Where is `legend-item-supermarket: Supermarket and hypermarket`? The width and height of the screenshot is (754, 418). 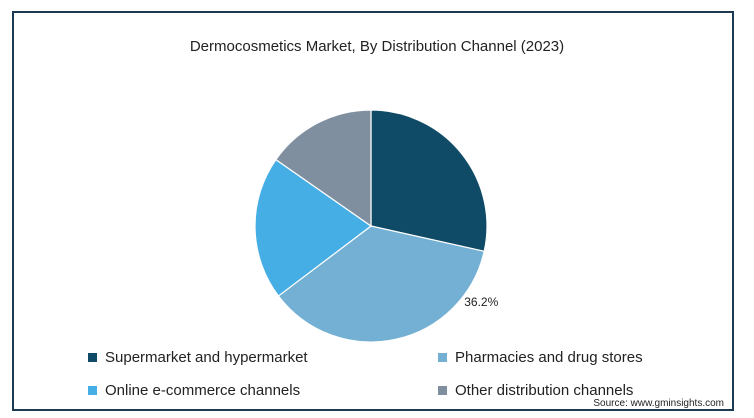
legend-item-supermarket: Supermarket and hypermarket is located at coordinates (198, 357).